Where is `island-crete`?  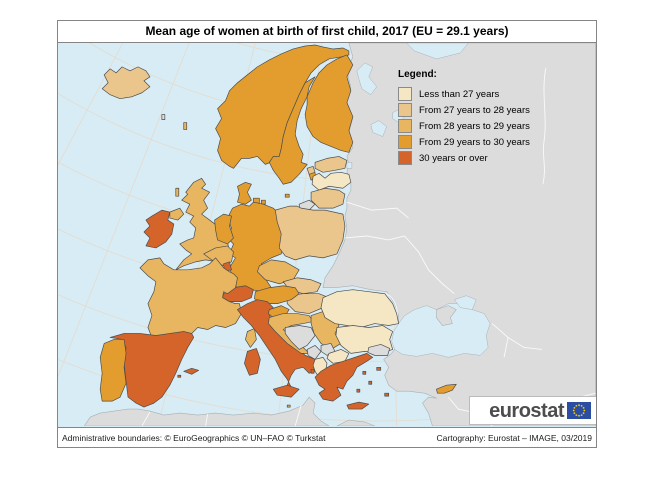 island-crete is located at coordinates (358, 405).